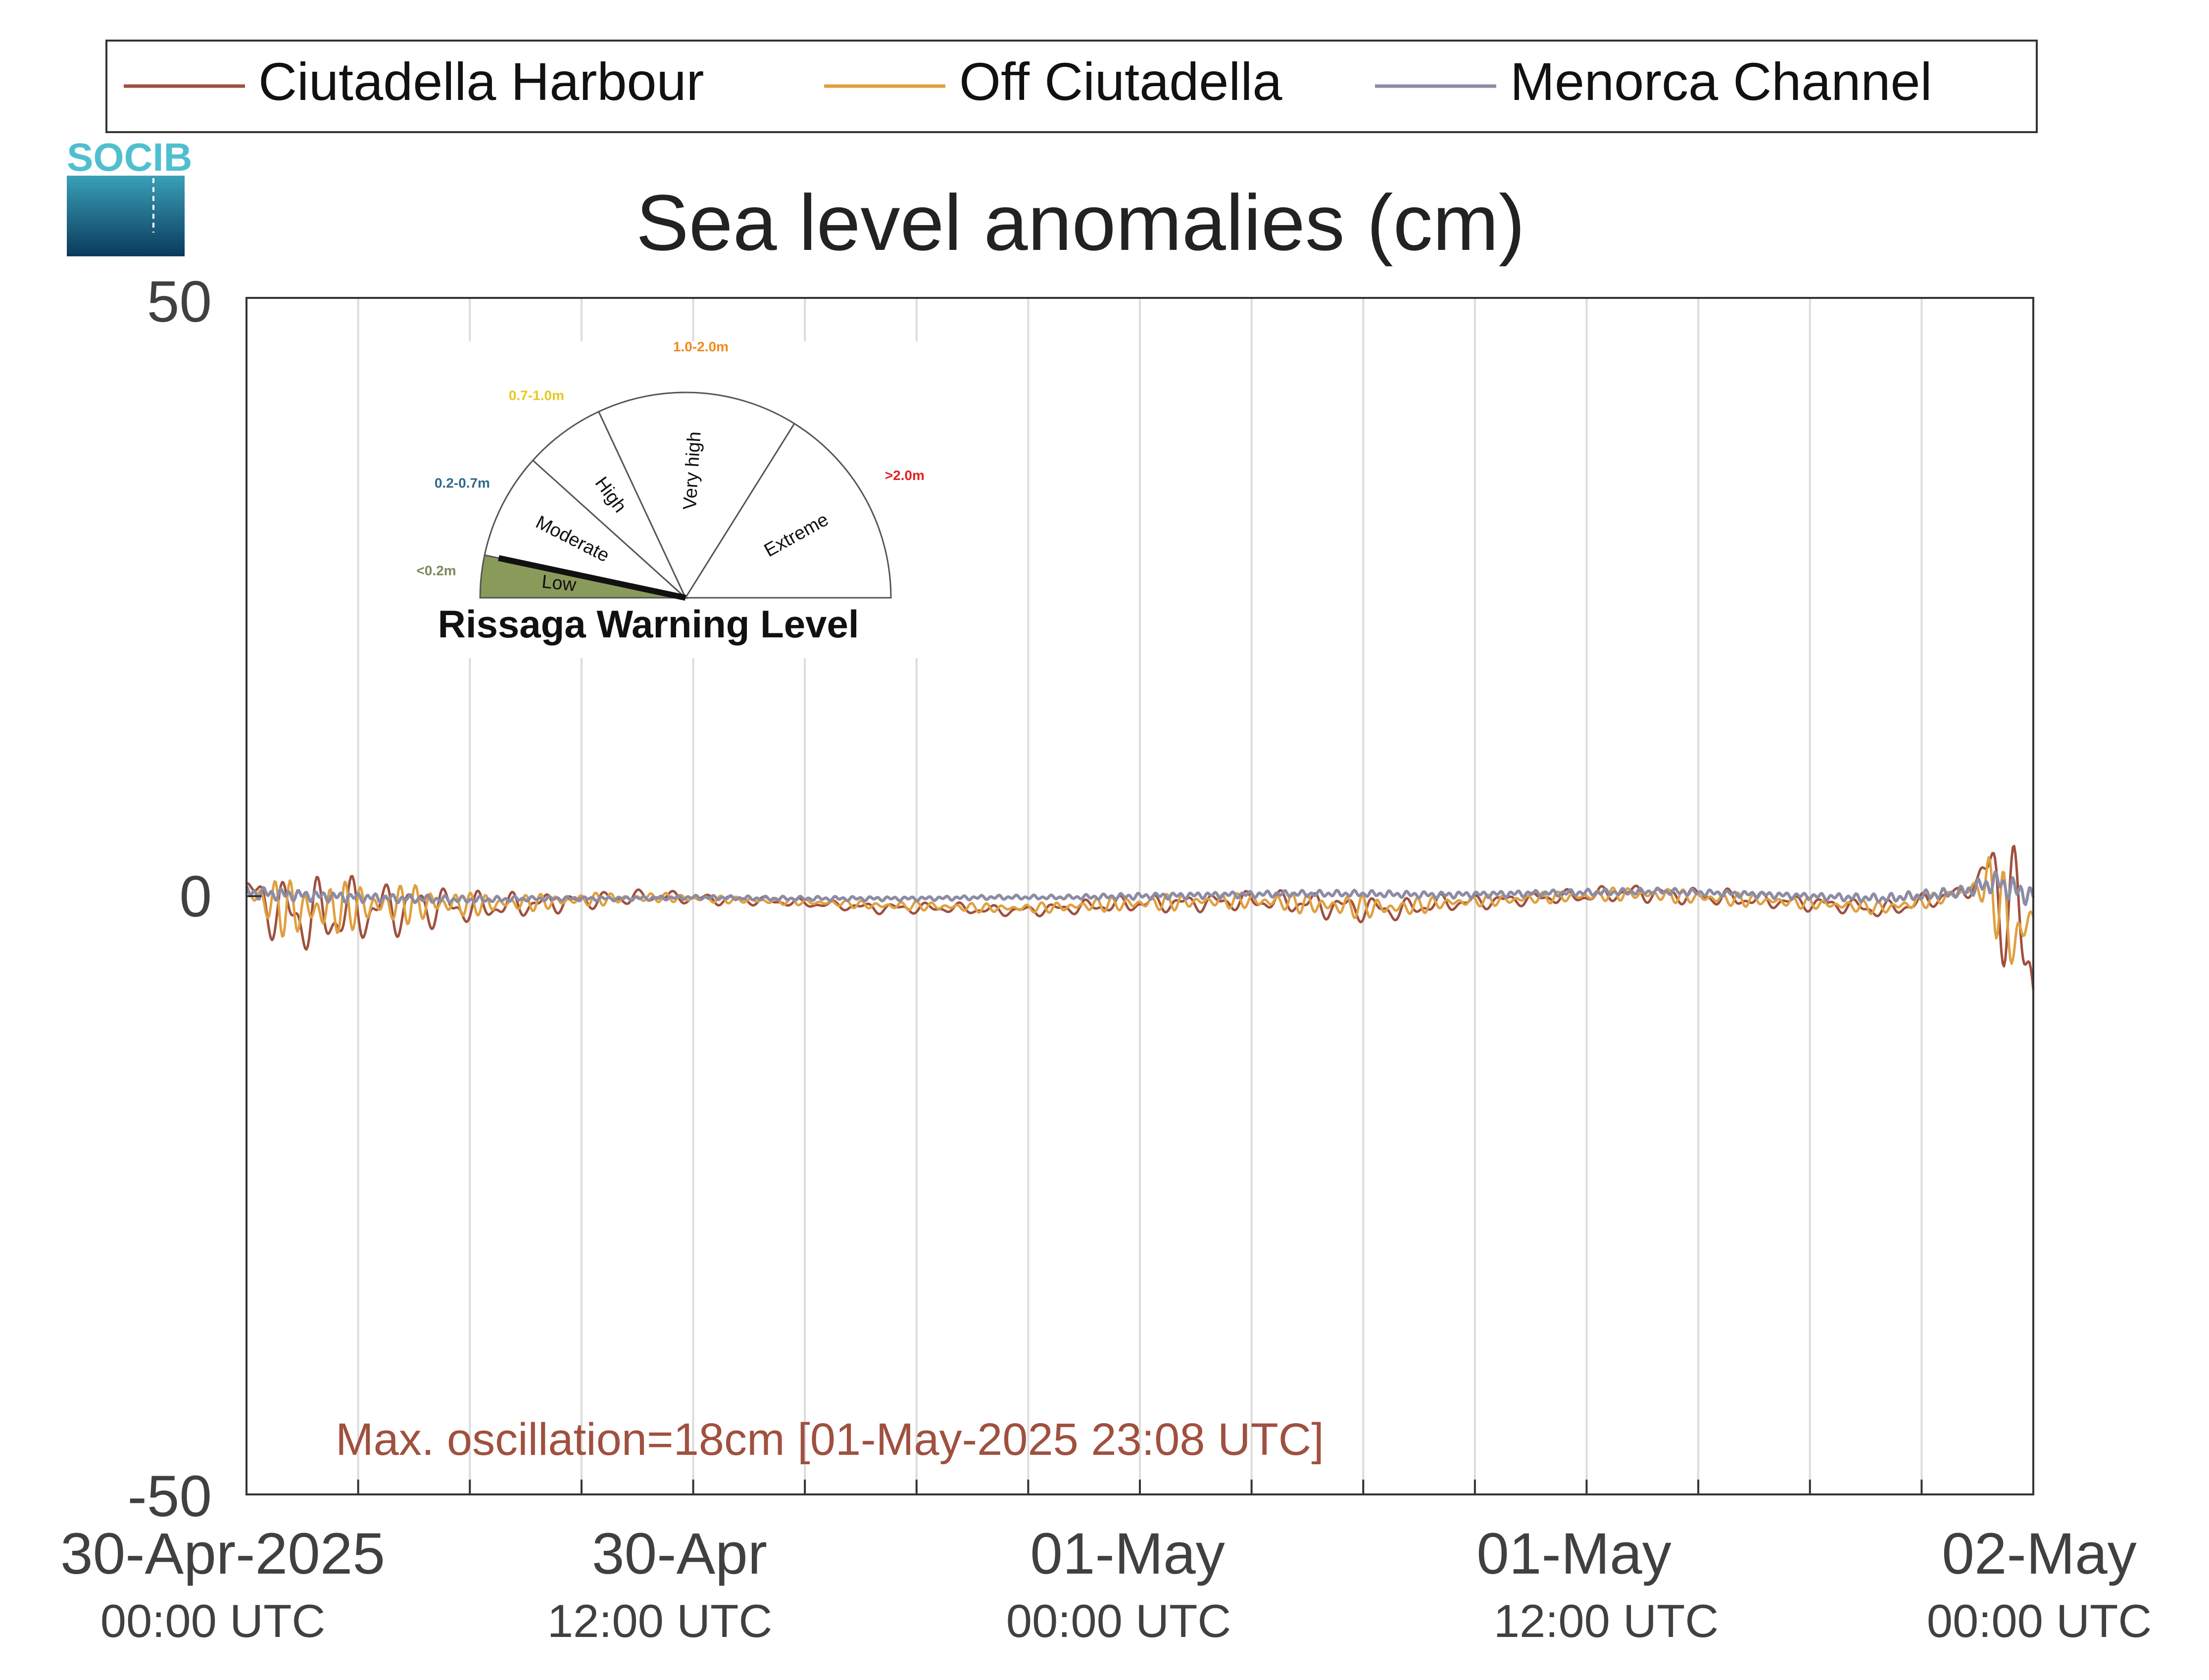 The height and width of the screenshot is (1680, 2209). I want to click on series-line-ciutadella-harbour, so click(1141, 918).